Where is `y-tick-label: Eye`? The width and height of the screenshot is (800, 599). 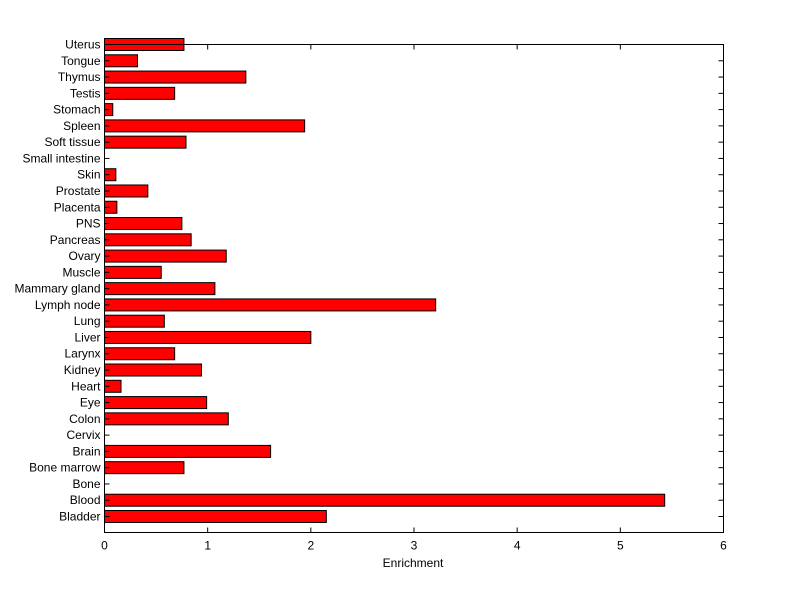 y-tick-label: Eye is located at coordinates (90, 403).